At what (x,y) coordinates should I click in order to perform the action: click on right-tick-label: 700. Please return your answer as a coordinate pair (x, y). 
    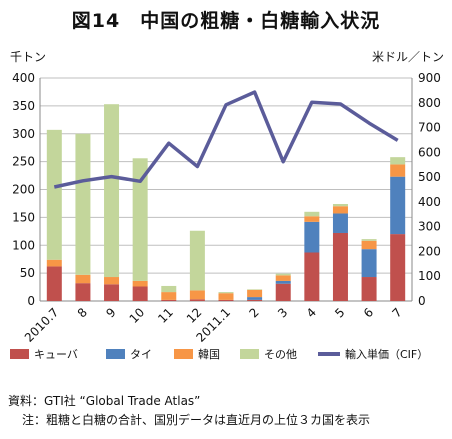
    Looking at the image, I should click on (429, 128).